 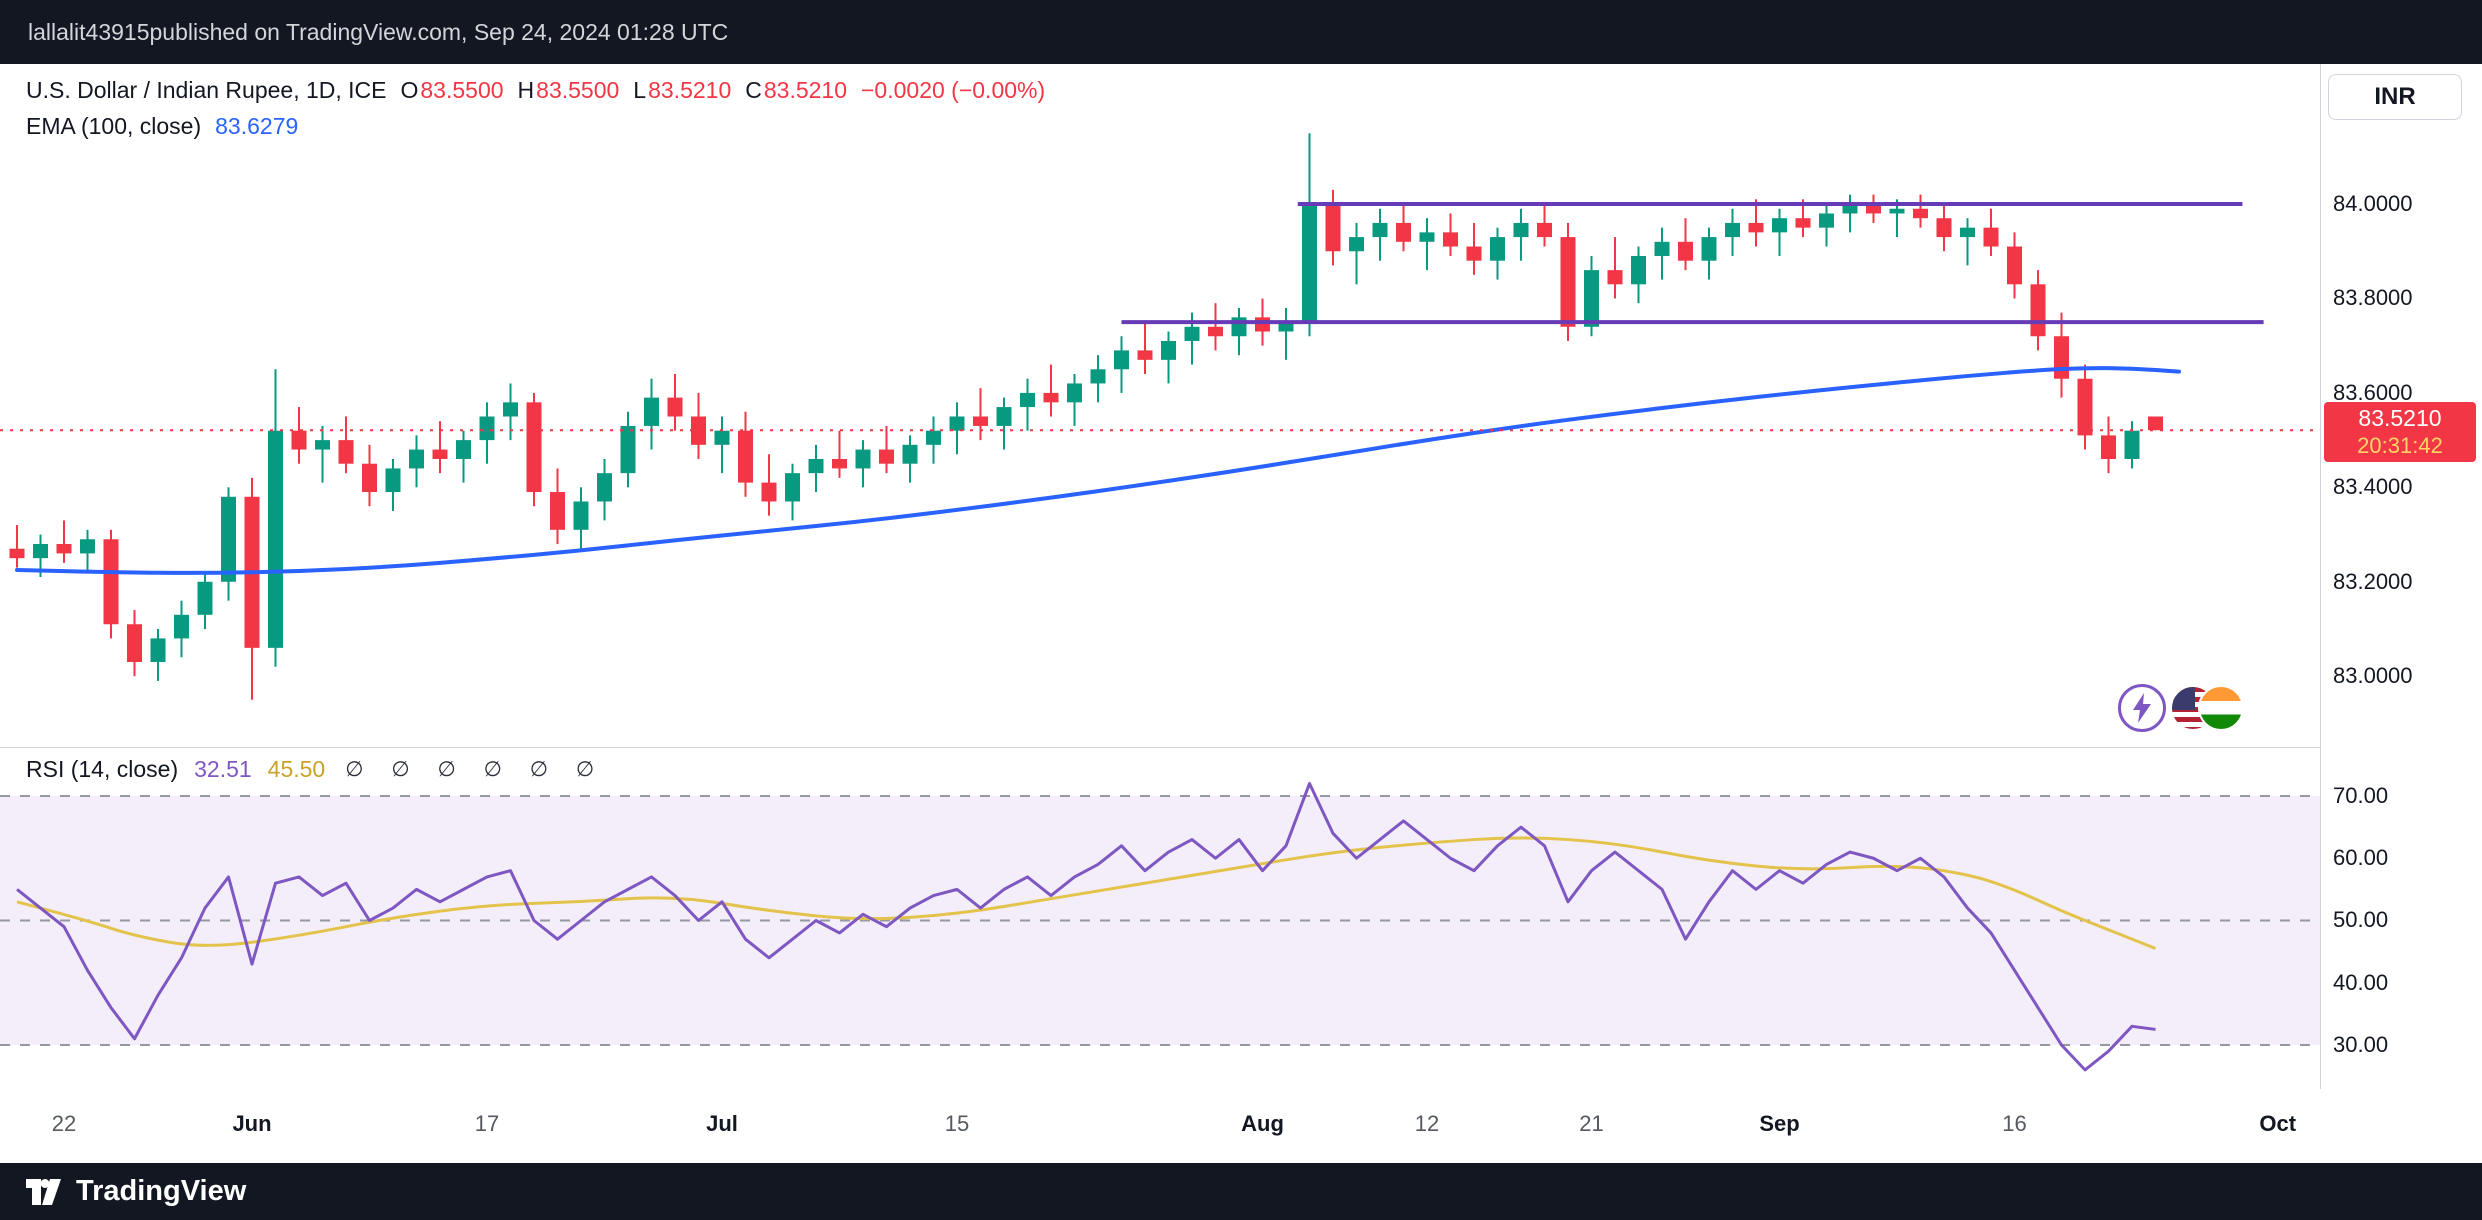 What do you see at coordinates (296, 769) in the screenshot?
I see `rsi-ma-value: 45.50` at bounding box center [296, 769].